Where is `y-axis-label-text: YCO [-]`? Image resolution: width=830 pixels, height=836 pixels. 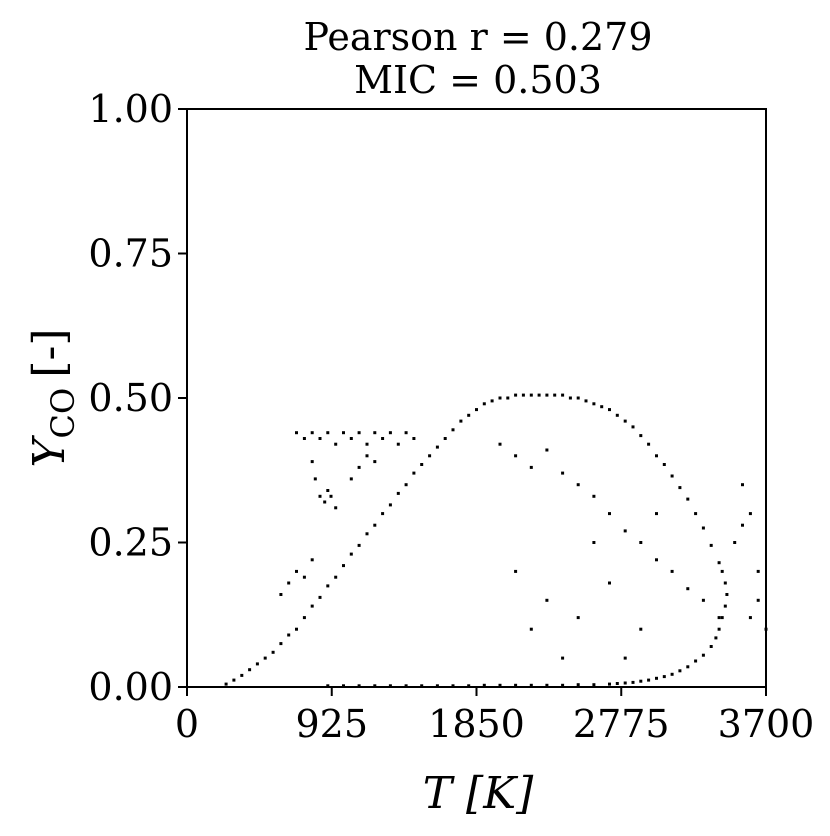
y-axis-label-text: YCO [-] is located at coordinates (53, 398).